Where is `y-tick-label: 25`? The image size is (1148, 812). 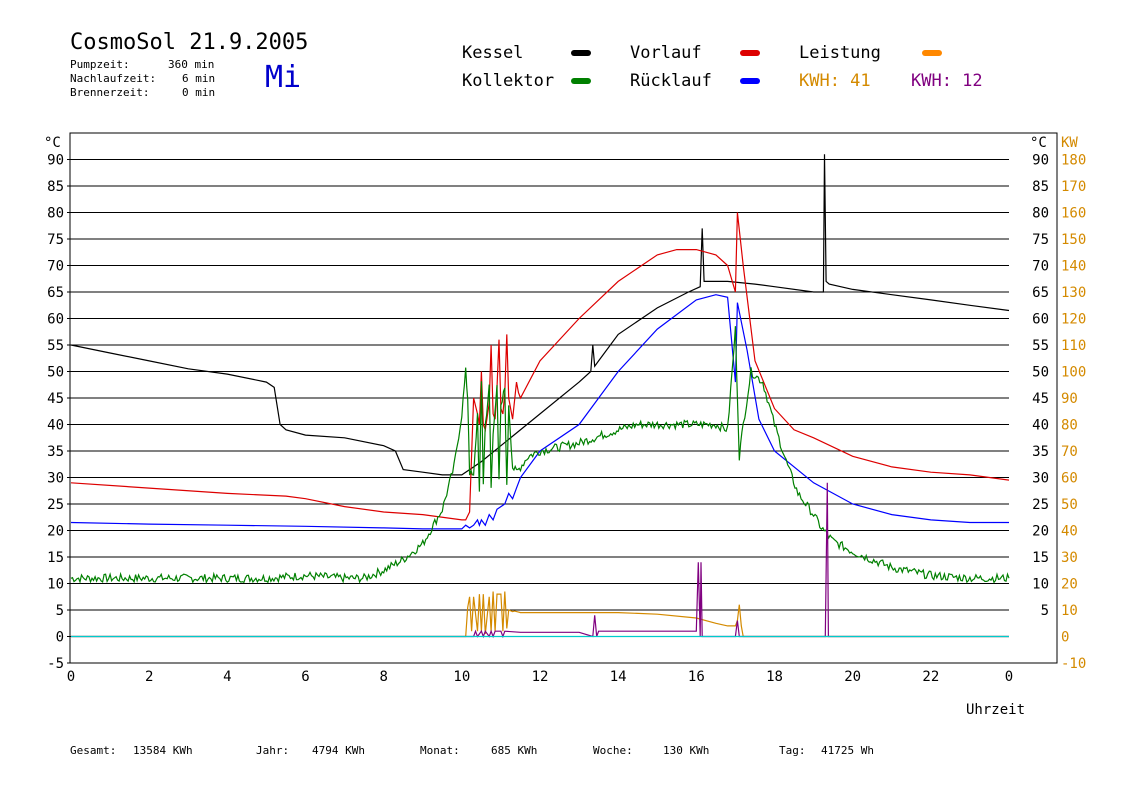
y-tick-label: 25 is located at coordinates (55, 505).